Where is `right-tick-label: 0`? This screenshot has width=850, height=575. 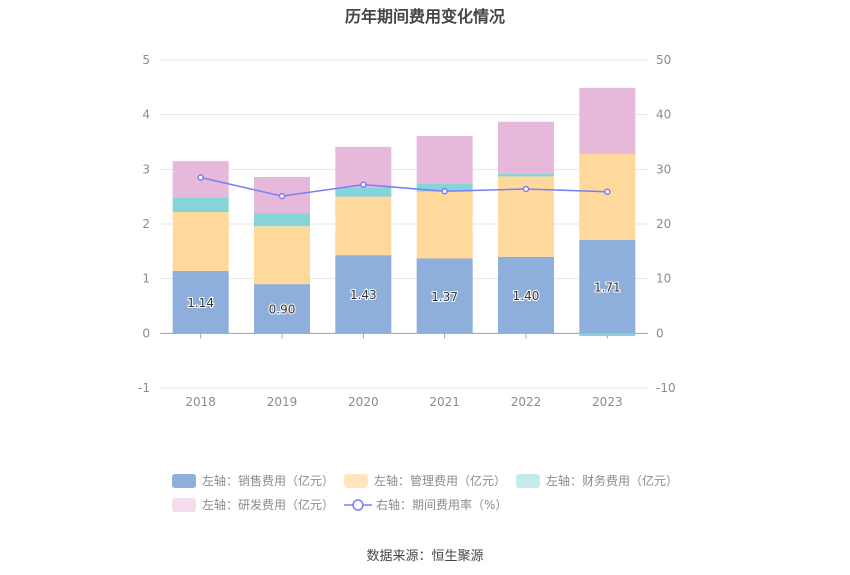
right-tick-label: 0 is located at coordinates (660, 333).